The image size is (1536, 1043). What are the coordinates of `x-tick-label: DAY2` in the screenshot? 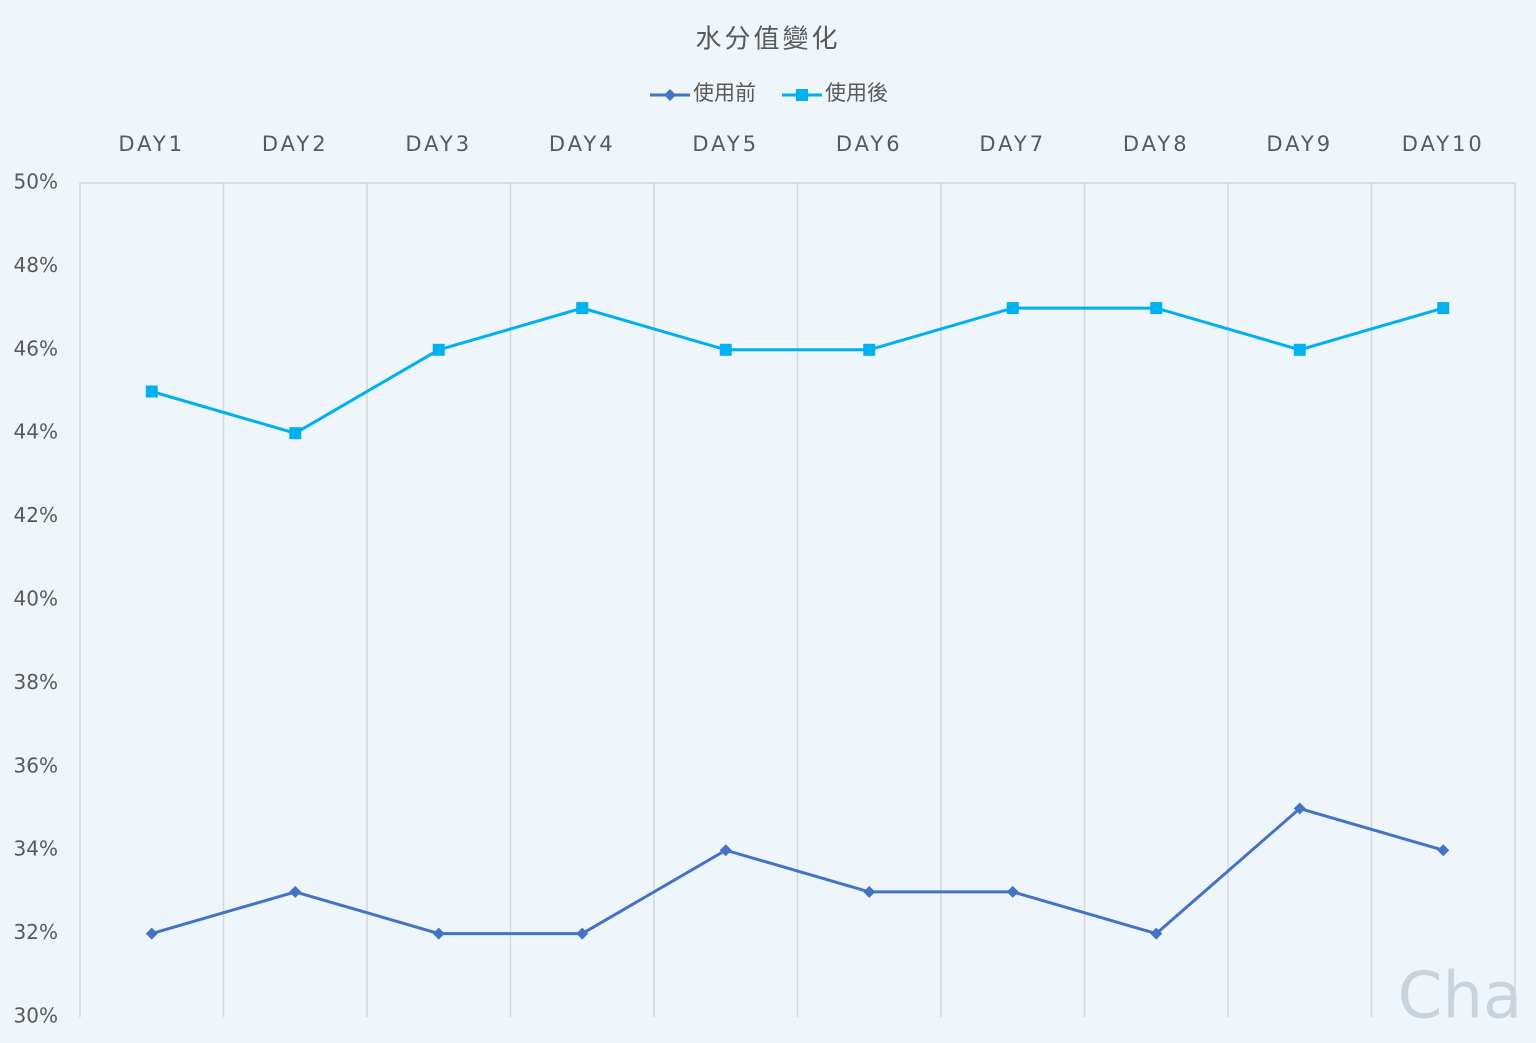 It's located at (295, 144).